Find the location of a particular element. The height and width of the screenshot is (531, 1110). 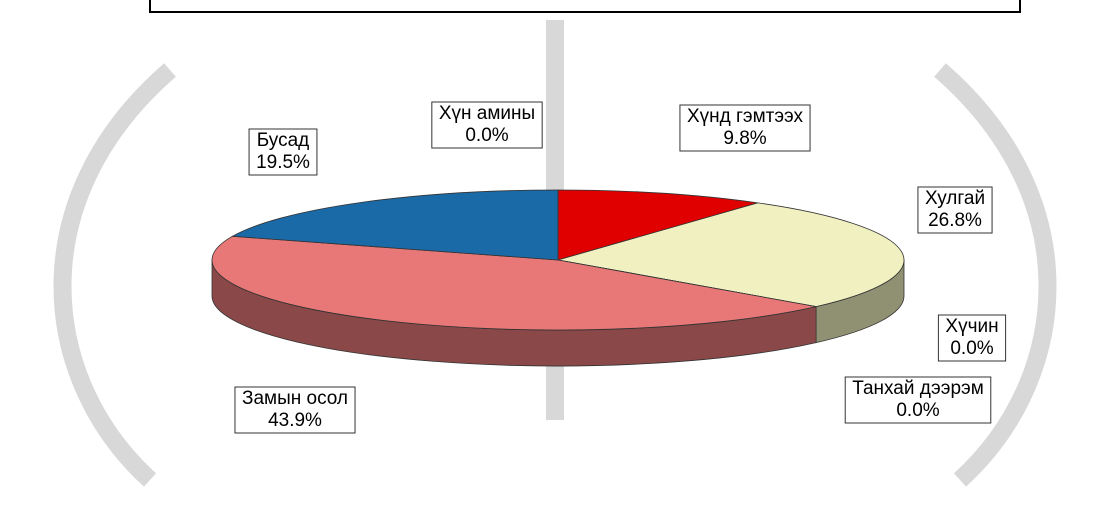

slice-label: Хүчин is located at coordinates (971, 326).